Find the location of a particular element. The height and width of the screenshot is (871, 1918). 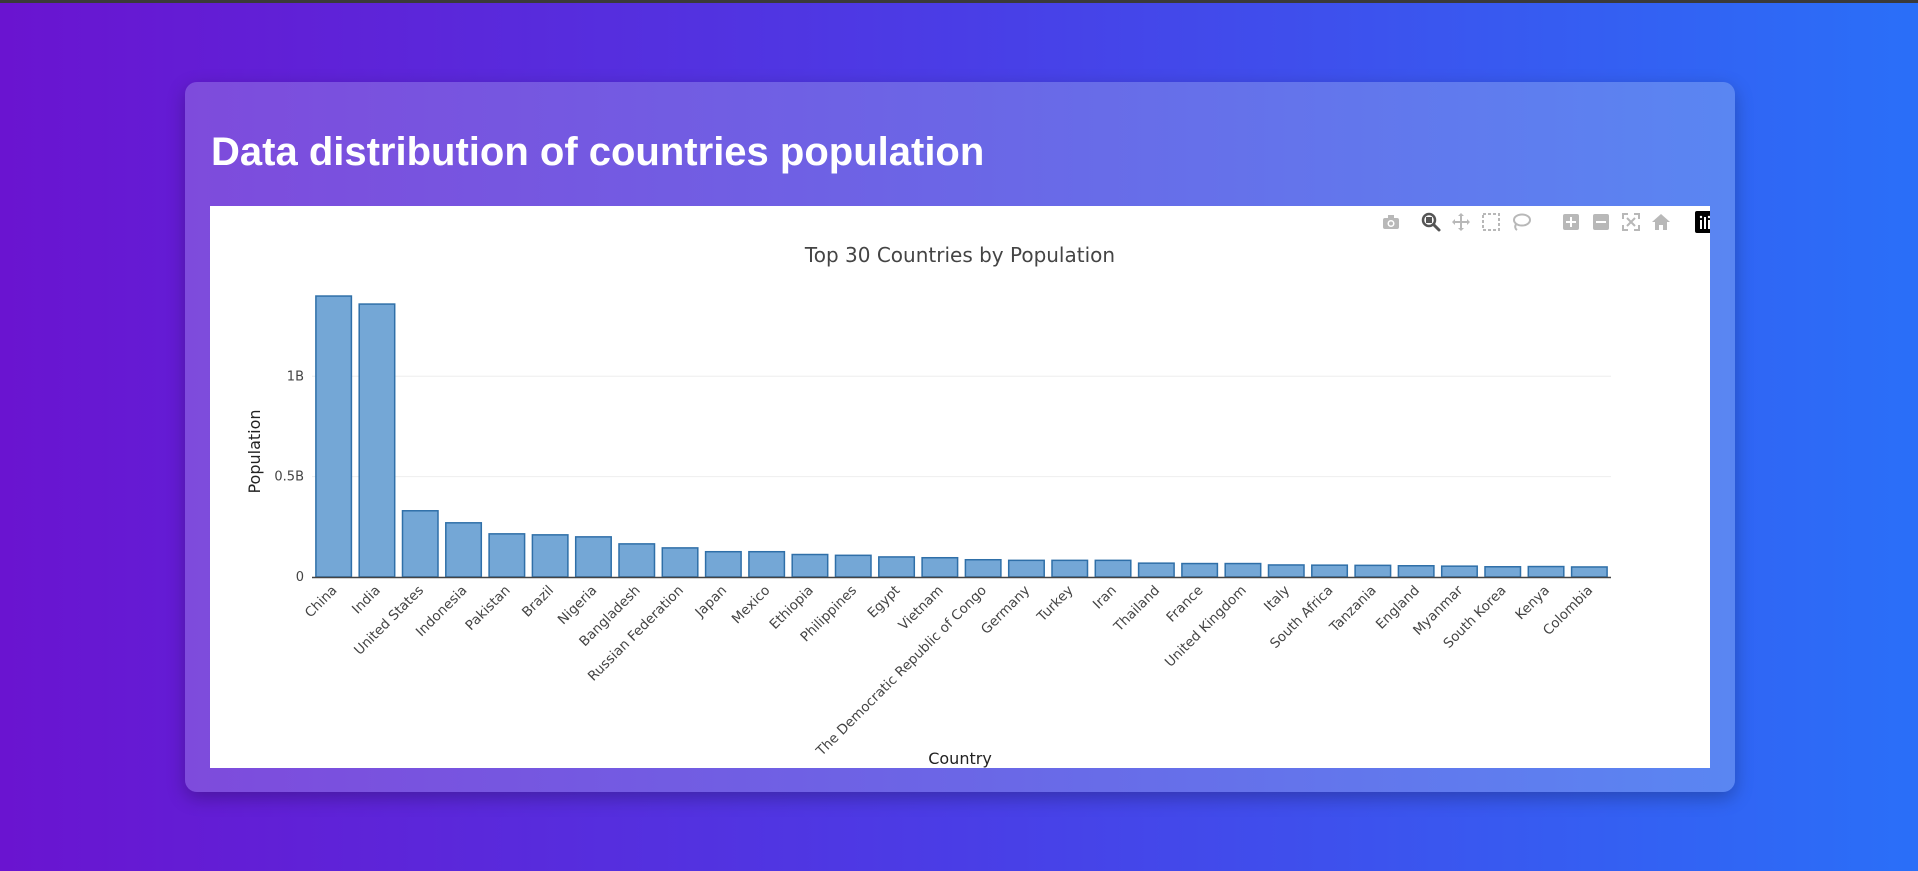

chart-title: Top 30 Countries by Population is located at coordinates (959, 255).